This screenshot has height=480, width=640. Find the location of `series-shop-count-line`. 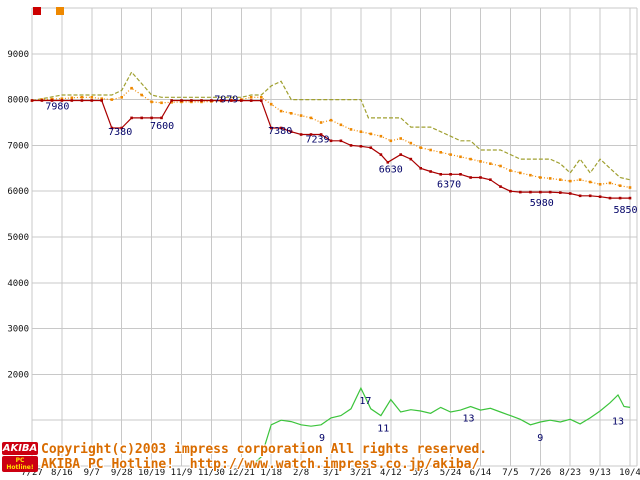

series-shop-count-line is located at coordinates (443, 424).